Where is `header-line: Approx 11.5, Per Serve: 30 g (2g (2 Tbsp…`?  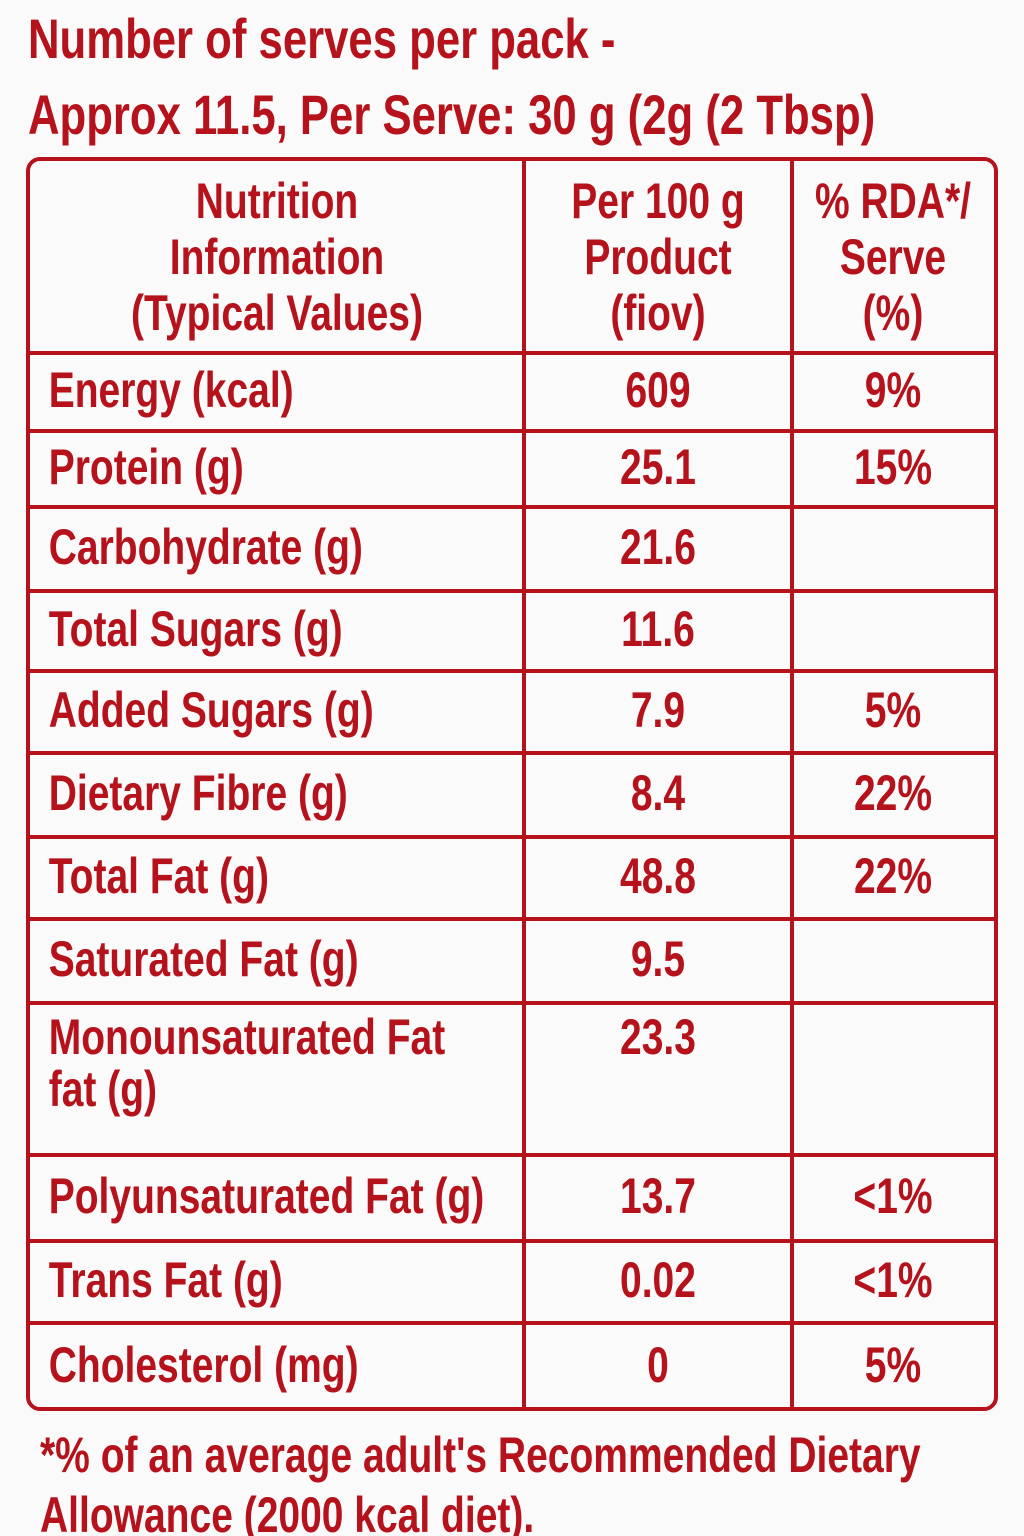
header-line: Approx 11.5, Per Serve: 30 g (2g (2 Tbsp… is located at coordinates (452, 114).